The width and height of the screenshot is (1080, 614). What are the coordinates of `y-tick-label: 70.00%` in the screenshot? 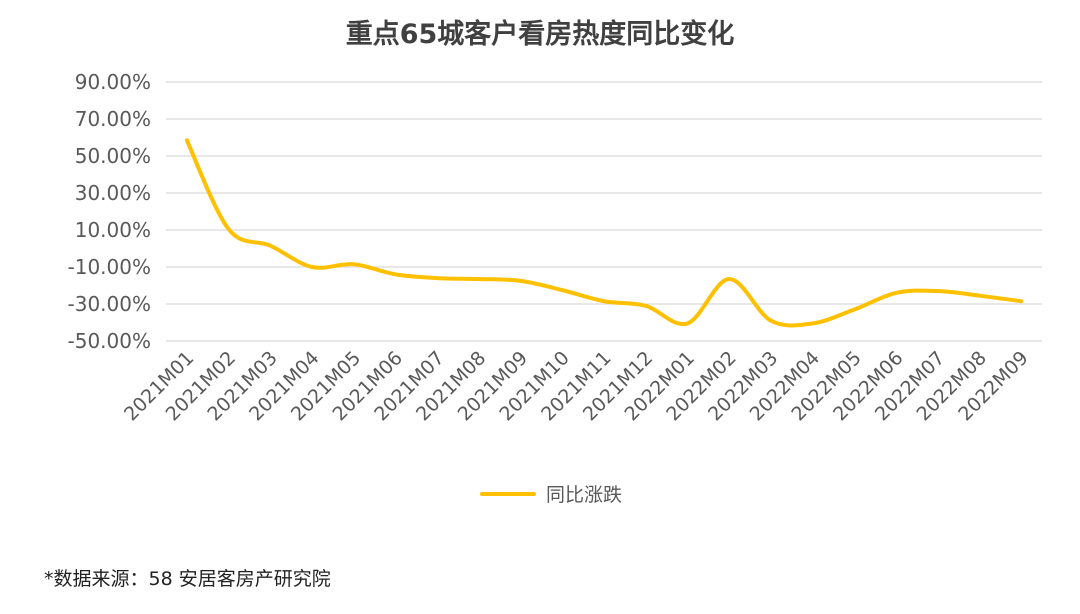 It's located at (113, 119).